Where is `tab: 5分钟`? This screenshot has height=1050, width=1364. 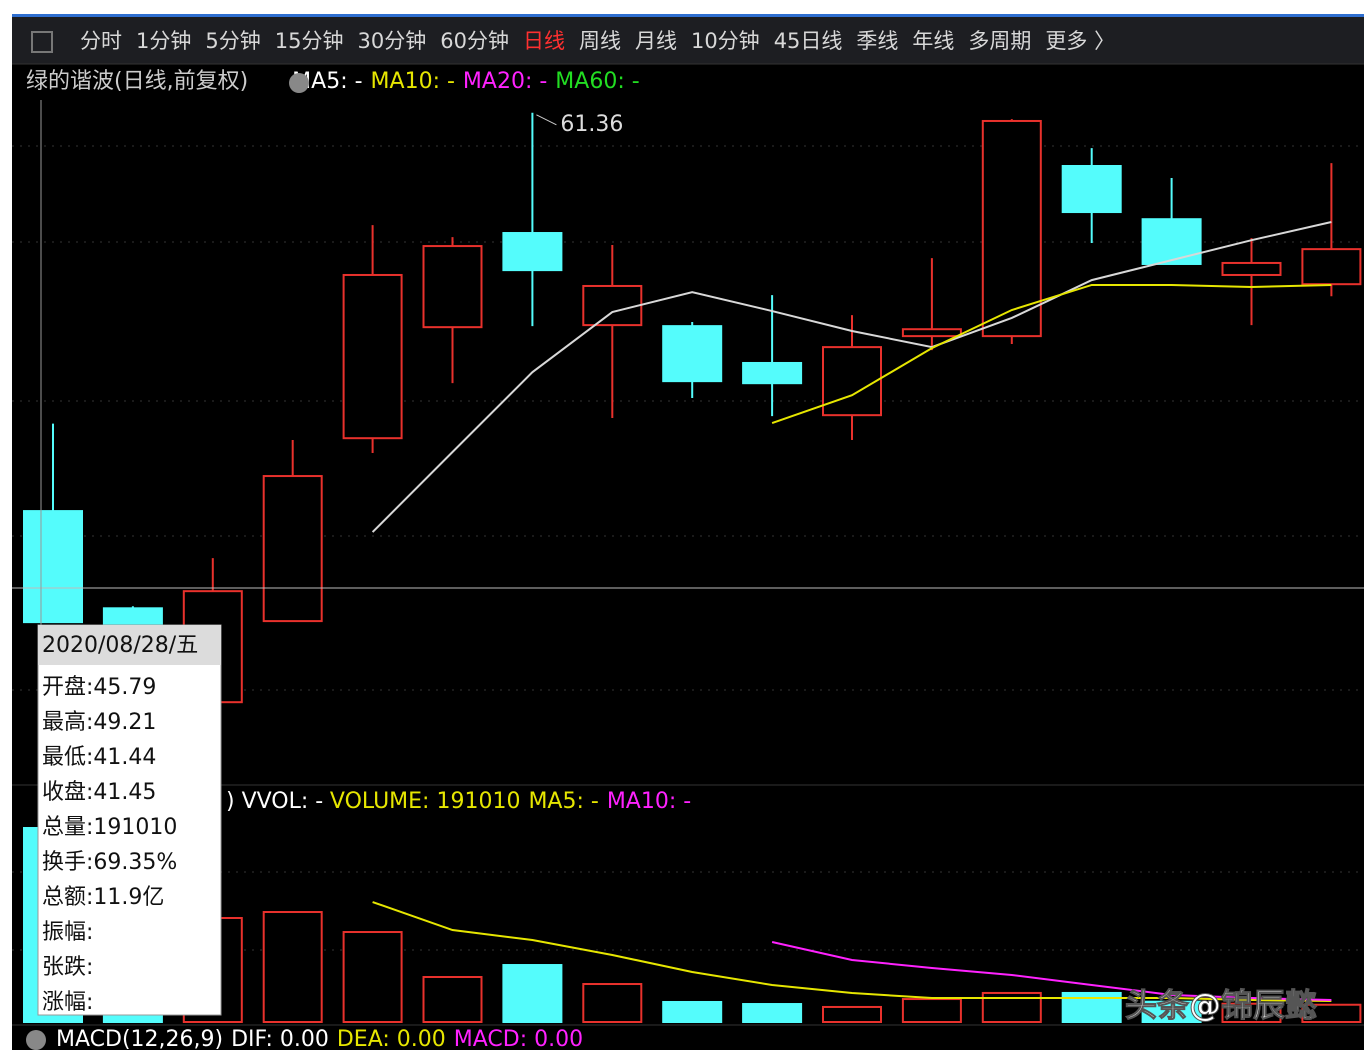
tab: 5分钟 is located at coordinates (232, 41).